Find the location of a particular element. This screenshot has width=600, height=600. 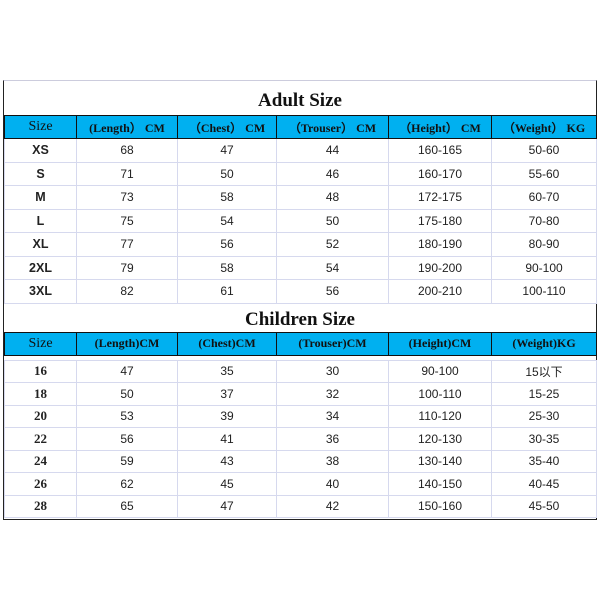

size-cell: M is located at coordinates (40, 197).